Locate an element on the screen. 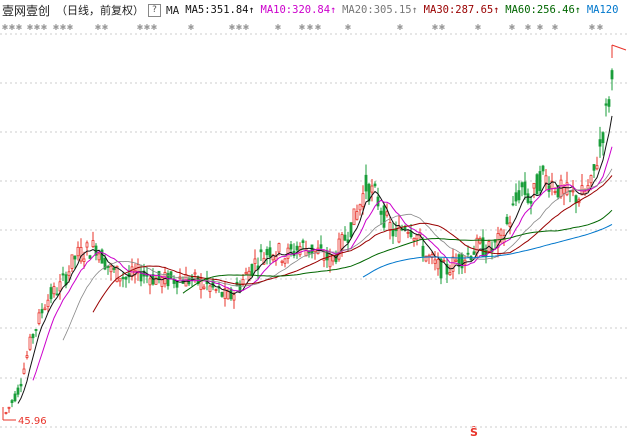  ma5-legend: MA5:351.84↑ is located at coordinates (220, 10).